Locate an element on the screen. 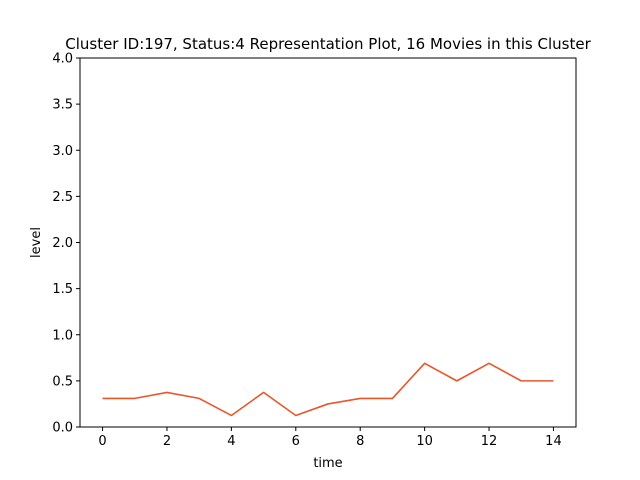 The image size is (640, 480). y-tick-label: 3.0 is located at coordinates (62, 151).